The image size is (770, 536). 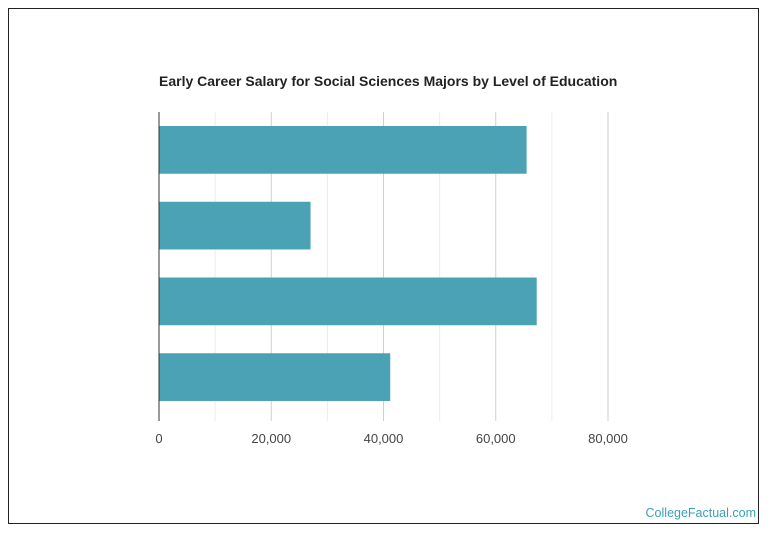 I want to click on x-axis-ticks: 0 20,000 40,000 60,000 80,000, so click(x=391, y=438).